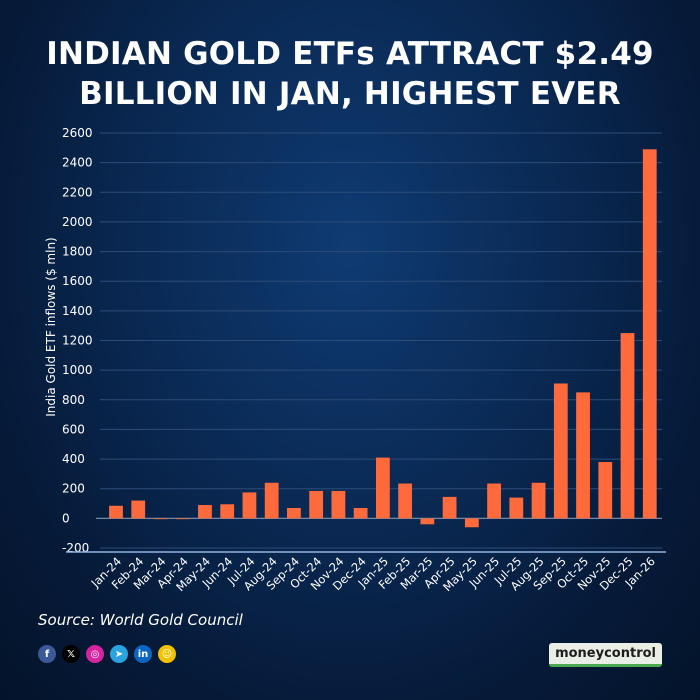  I want to click on facebook-icon: f, so click(47, 654).